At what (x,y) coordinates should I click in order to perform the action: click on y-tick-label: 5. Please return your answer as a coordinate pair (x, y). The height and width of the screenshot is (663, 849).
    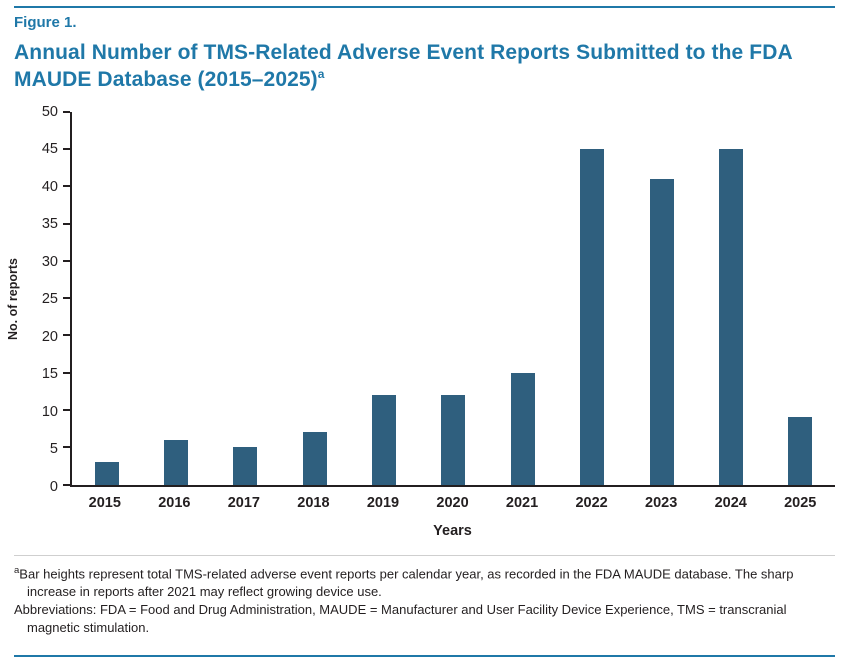
    Looking at the image, I should click on (53, 449).